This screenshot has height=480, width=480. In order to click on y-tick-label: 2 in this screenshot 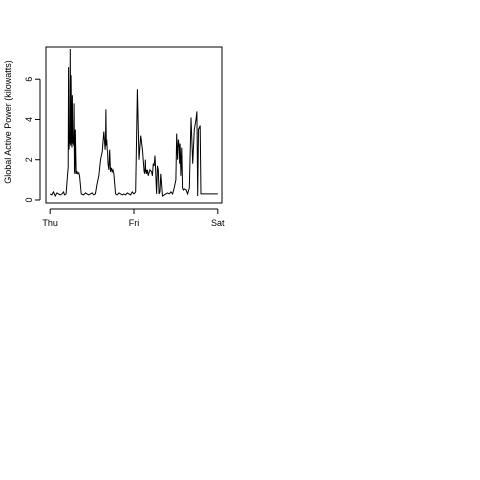, I will do `click(29, 159)`.